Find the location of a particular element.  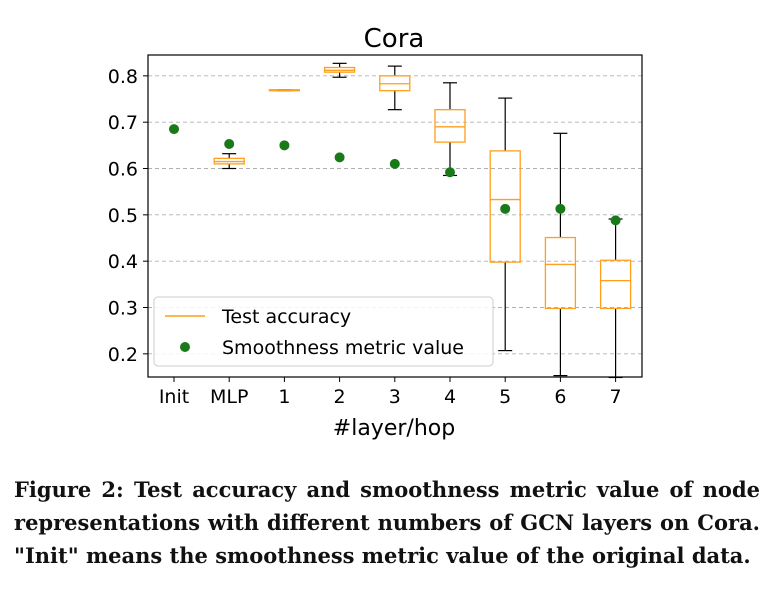

y-tick-label: 0.2 is located at coordinates (123, 355).